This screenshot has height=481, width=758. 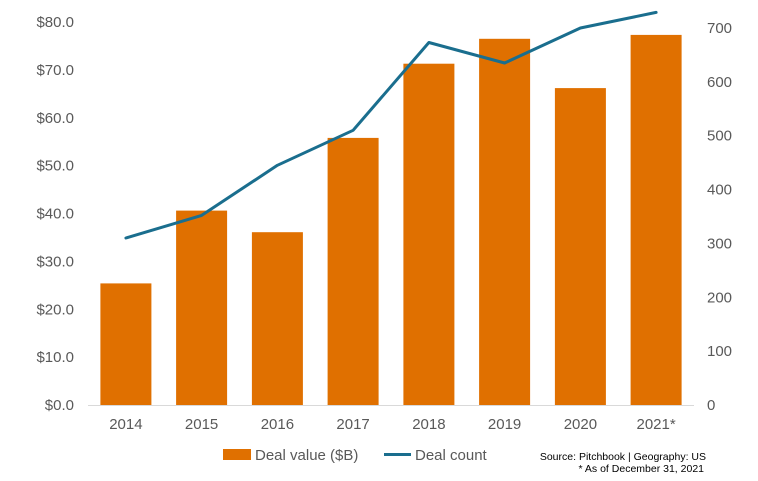 I want to click on legend: Deal value ($B) Deal count, so click(x=355, y=455).